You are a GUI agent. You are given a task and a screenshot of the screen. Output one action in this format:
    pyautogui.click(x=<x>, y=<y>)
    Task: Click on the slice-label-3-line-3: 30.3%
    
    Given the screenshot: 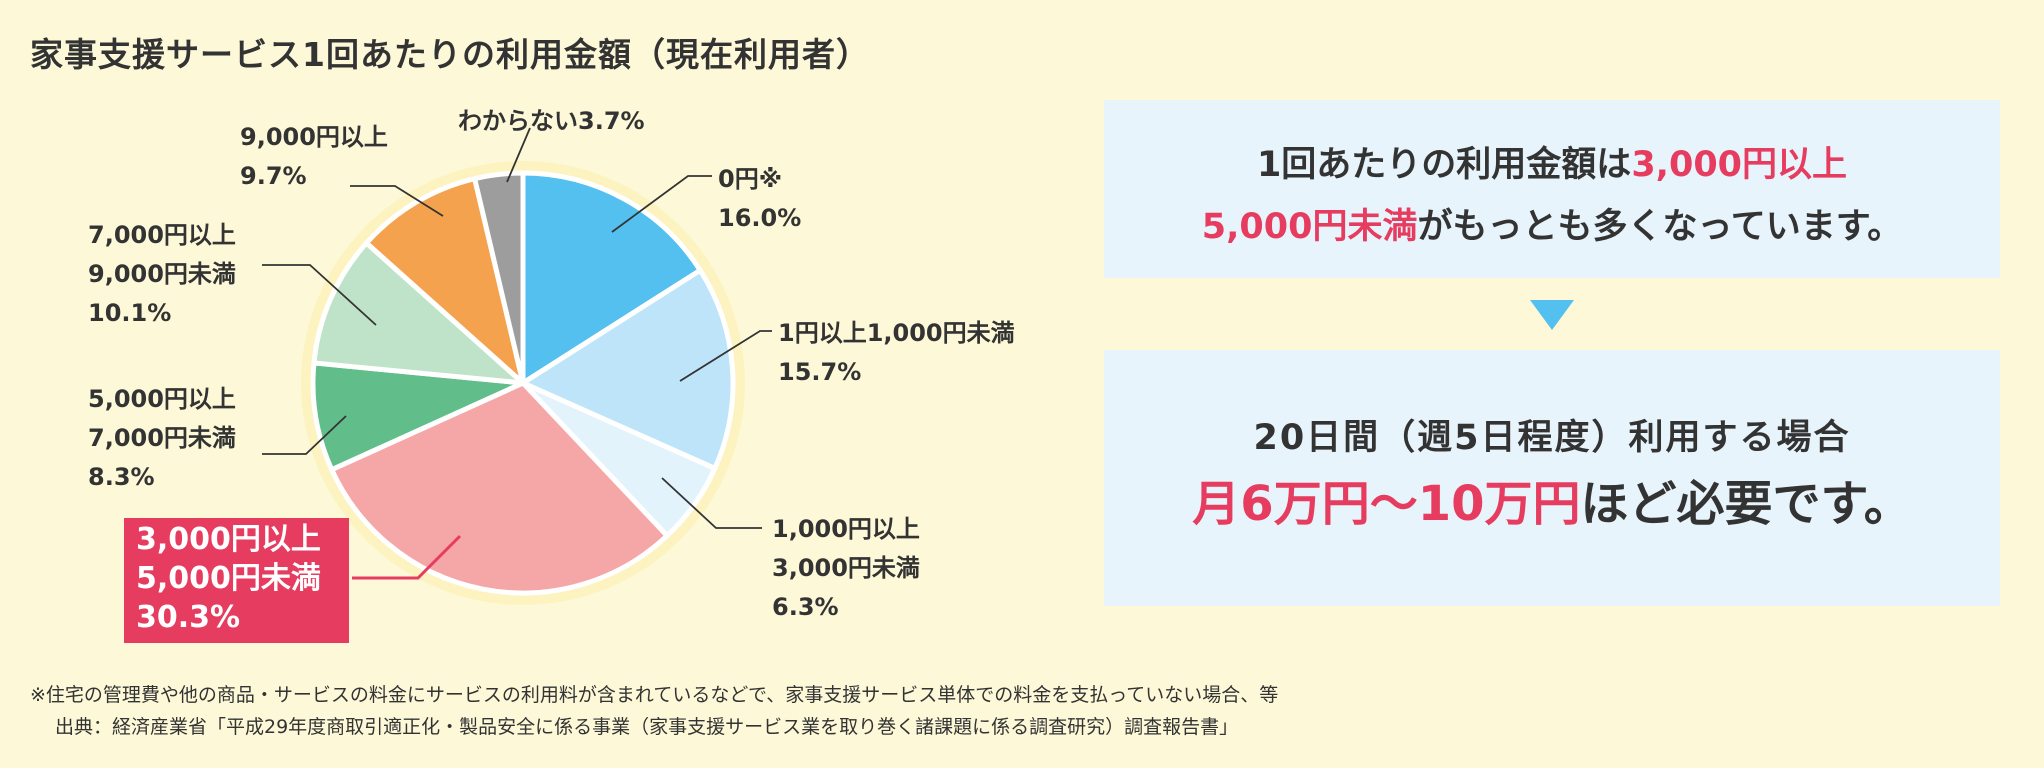 What is the action you would take?
    pyautogui.click(x=188, y=617)
    